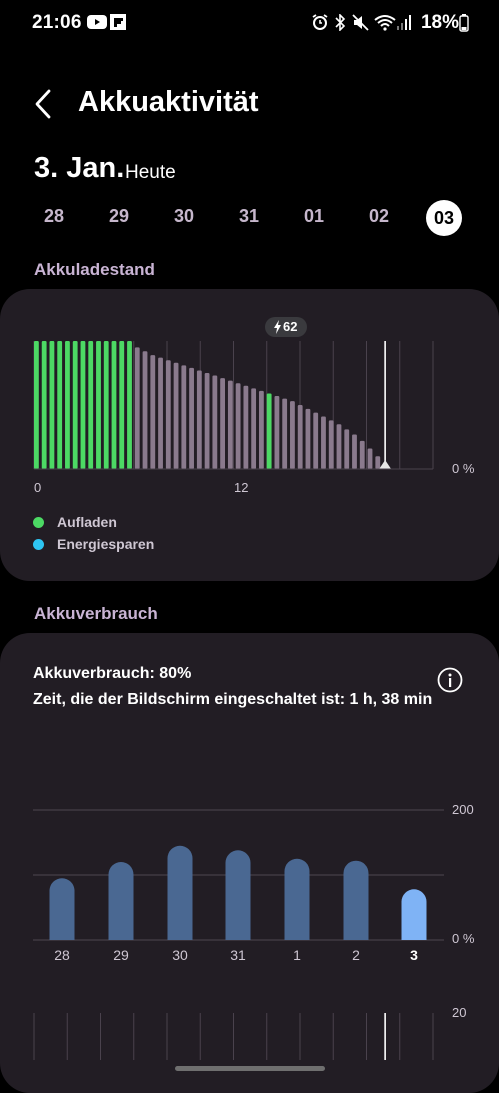 This screenshot has width=499, height=1093. Describe the element at coordinates (57, 22) in the screenshot. I see `status-time: 21:06` at that location.